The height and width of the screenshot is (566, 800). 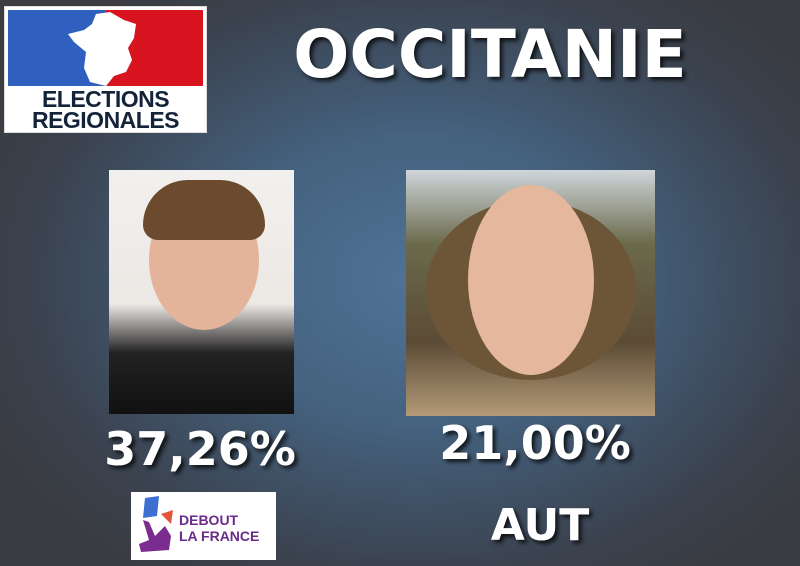 What do you see at coordinates (219, 536) in the screenshot?
I see `dlf-line-2: LA FRANCE` at bounding box center [219, 536].